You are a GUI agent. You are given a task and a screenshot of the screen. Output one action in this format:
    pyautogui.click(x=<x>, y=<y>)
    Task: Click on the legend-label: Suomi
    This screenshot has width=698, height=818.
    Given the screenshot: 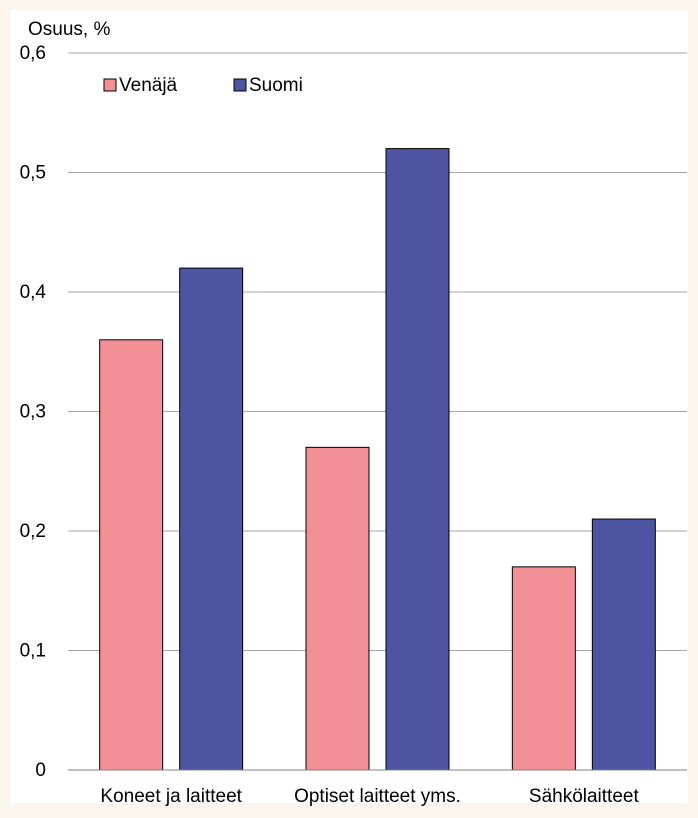 What is the action you would take?
    pyautogui.click(x=276, y=85)
    